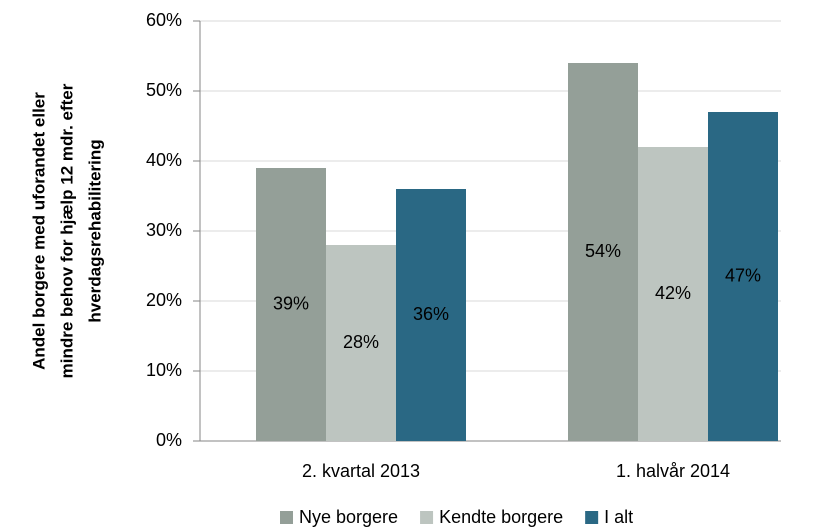 The height and width of the screenshot is (529, 819). I want to click on y-axis-title-line: hverdagsrehabilitering, so click(94, 230).